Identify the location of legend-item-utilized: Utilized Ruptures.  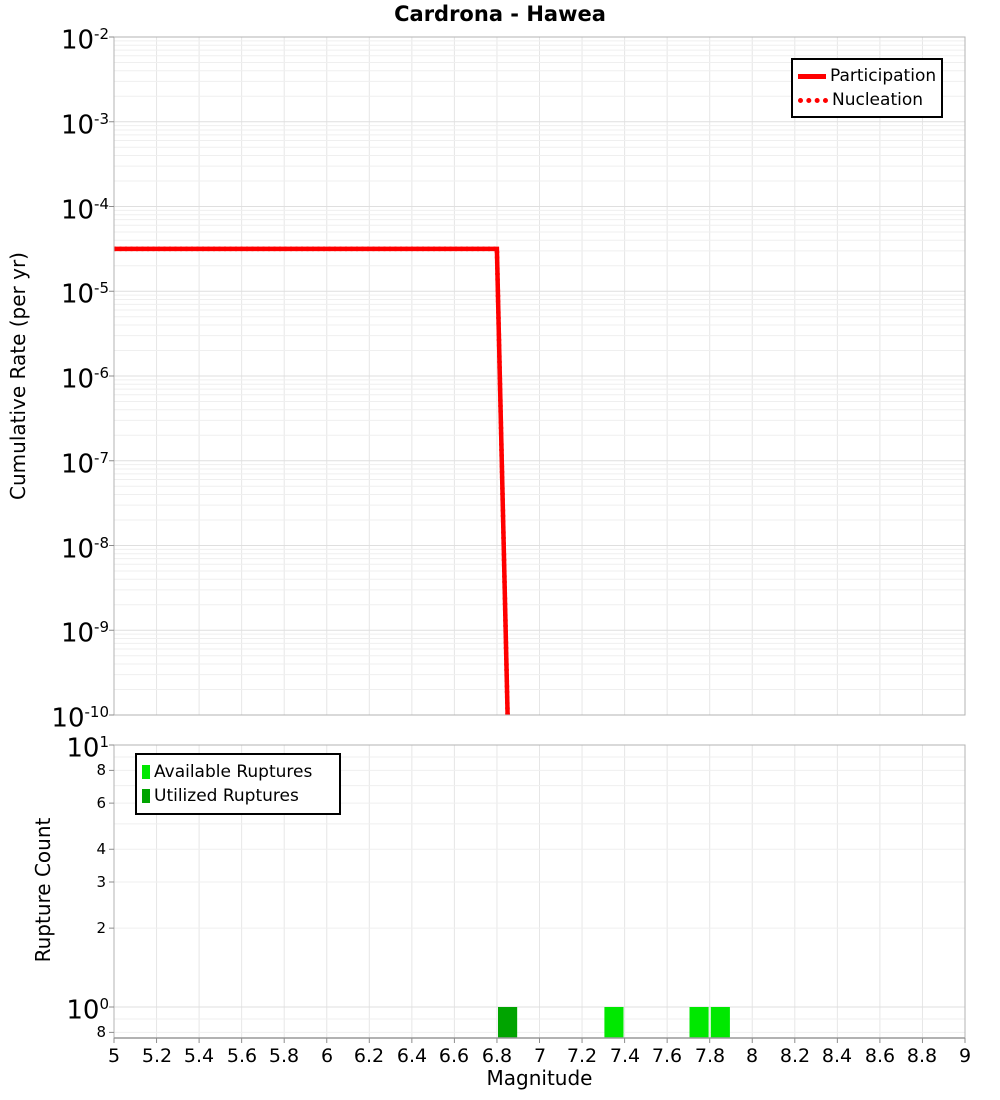
(238, 796).